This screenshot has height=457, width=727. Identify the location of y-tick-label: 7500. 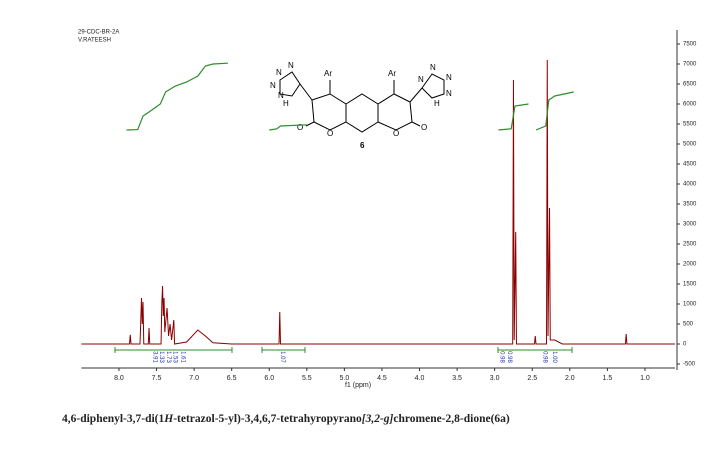
(690, 45).